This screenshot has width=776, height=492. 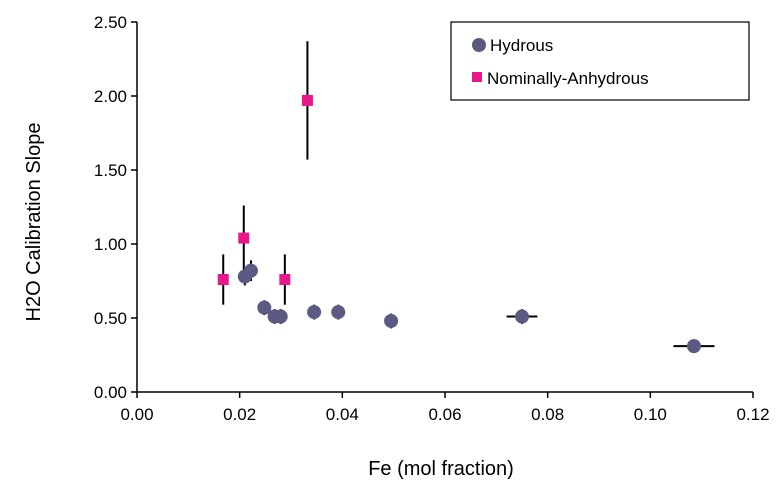 What do you see at coordinates (34, 222) in the screenshot?
I see `y-axis-title: H2O Calibration Slope` at bounding box center [34, 222].